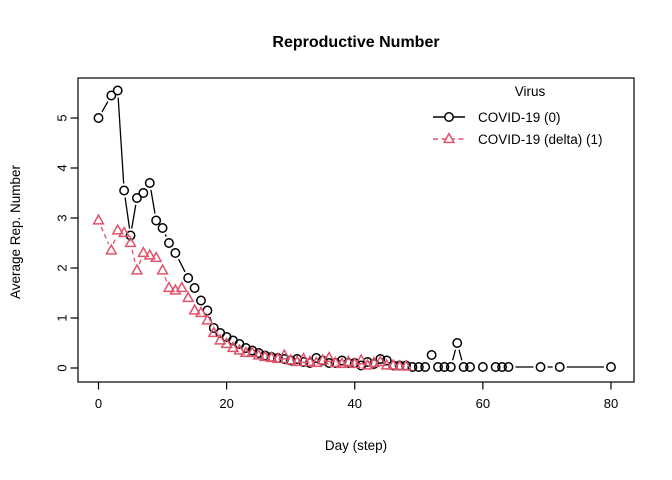 The width and height of the screenshot is (672, 480). What do you see at coordinates (98, 403) in the screenshot?
I see `x-tick-label: 0` at bounding box center [98, 403].